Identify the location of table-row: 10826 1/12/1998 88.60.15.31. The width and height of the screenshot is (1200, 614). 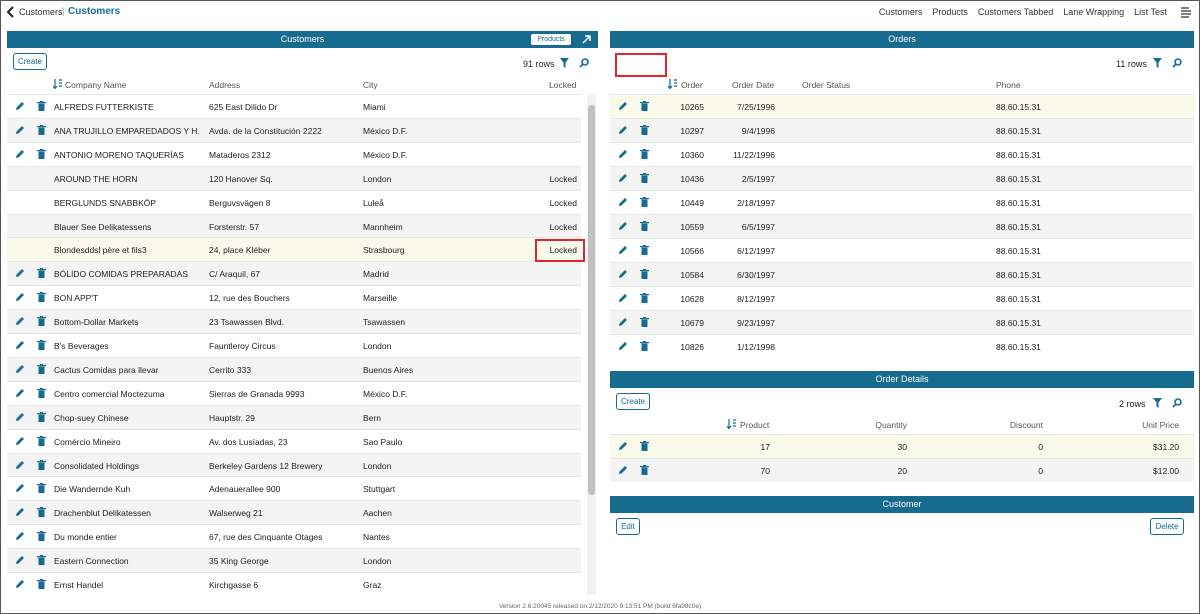
(902, 346).